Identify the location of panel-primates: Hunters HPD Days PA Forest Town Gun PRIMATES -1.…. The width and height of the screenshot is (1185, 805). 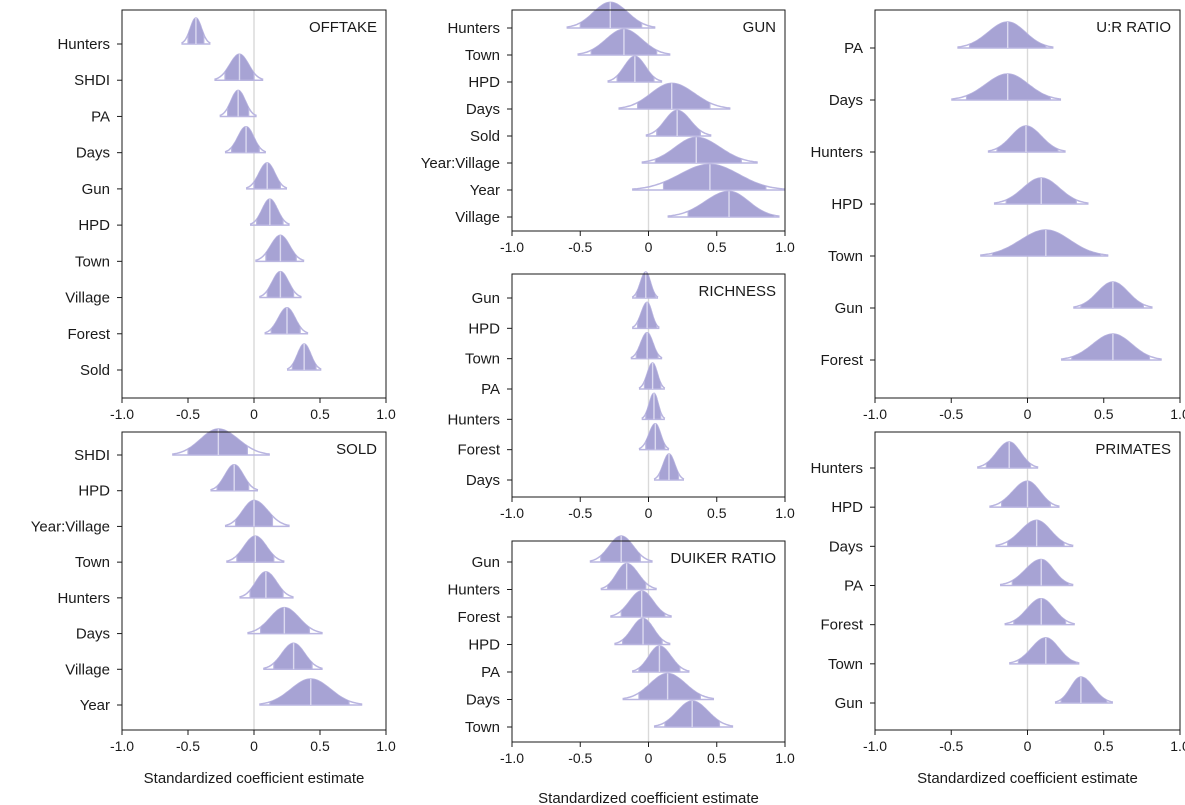
(997, 609).